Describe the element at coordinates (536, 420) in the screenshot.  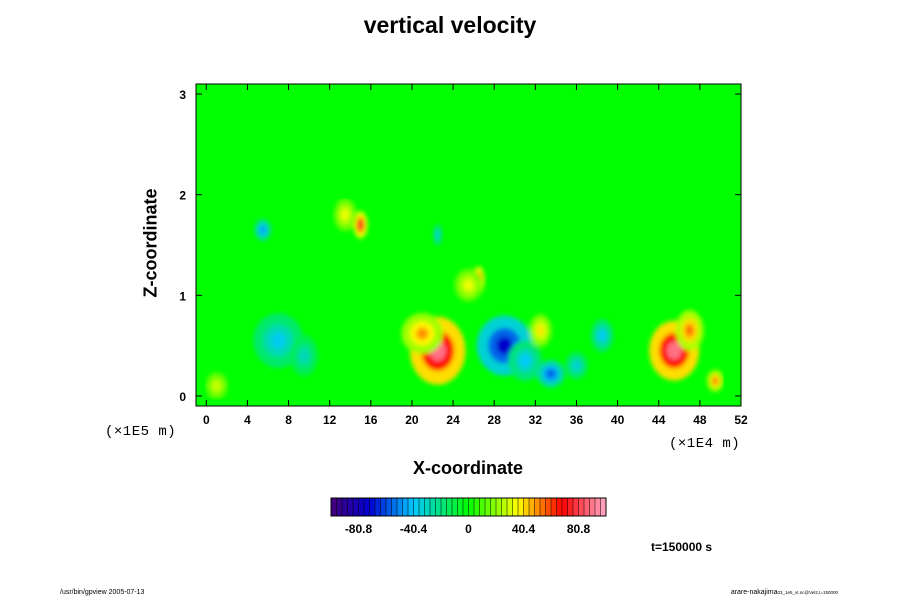
I see `x-tick-label: 32` at that location.